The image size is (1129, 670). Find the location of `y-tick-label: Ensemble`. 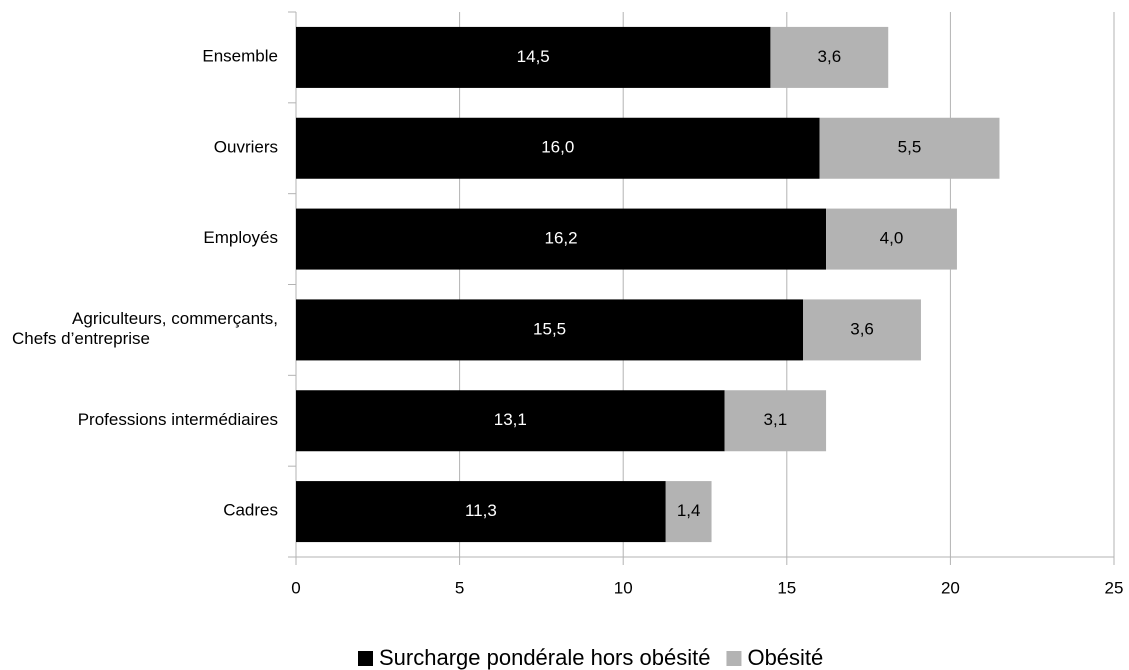

y-tick-label: Ensemble is located at coordinates (240, 56).